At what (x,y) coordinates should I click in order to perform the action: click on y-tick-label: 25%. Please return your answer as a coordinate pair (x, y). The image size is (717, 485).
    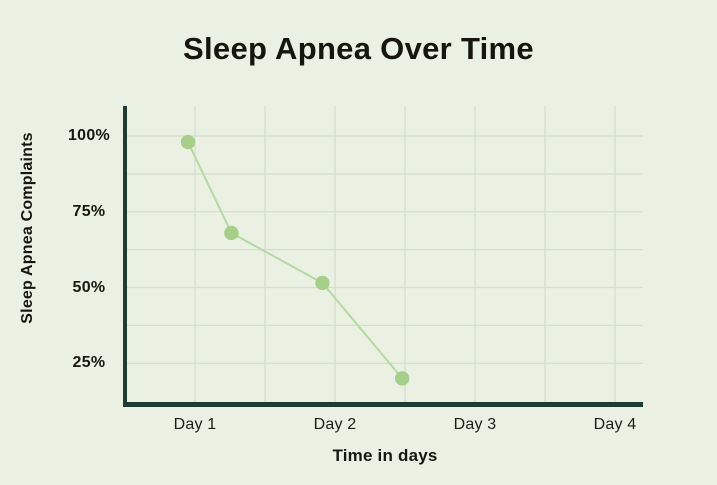
    Looking at the image, I should click on (89, 363).